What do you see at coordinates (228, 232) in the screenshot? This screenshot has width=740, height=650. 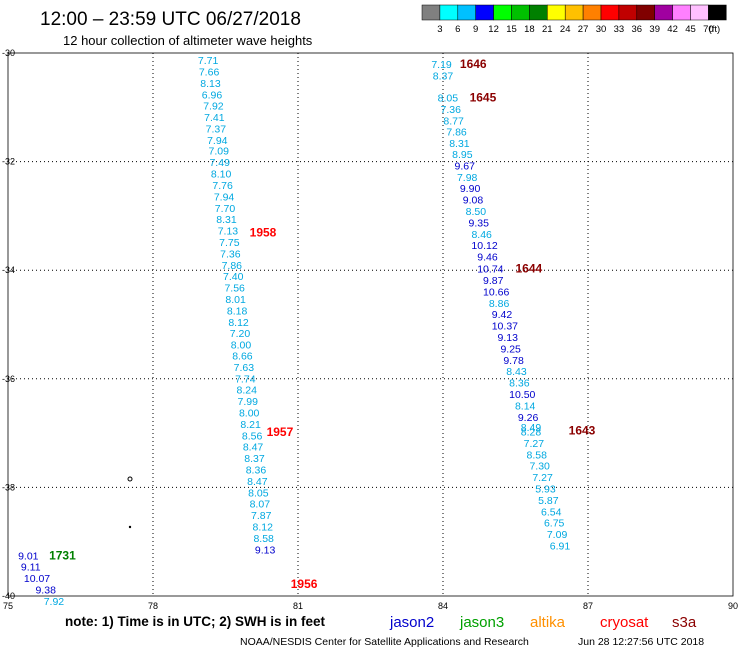 I see `wave-height-value: 7.13` at bounding box center [228, 232].